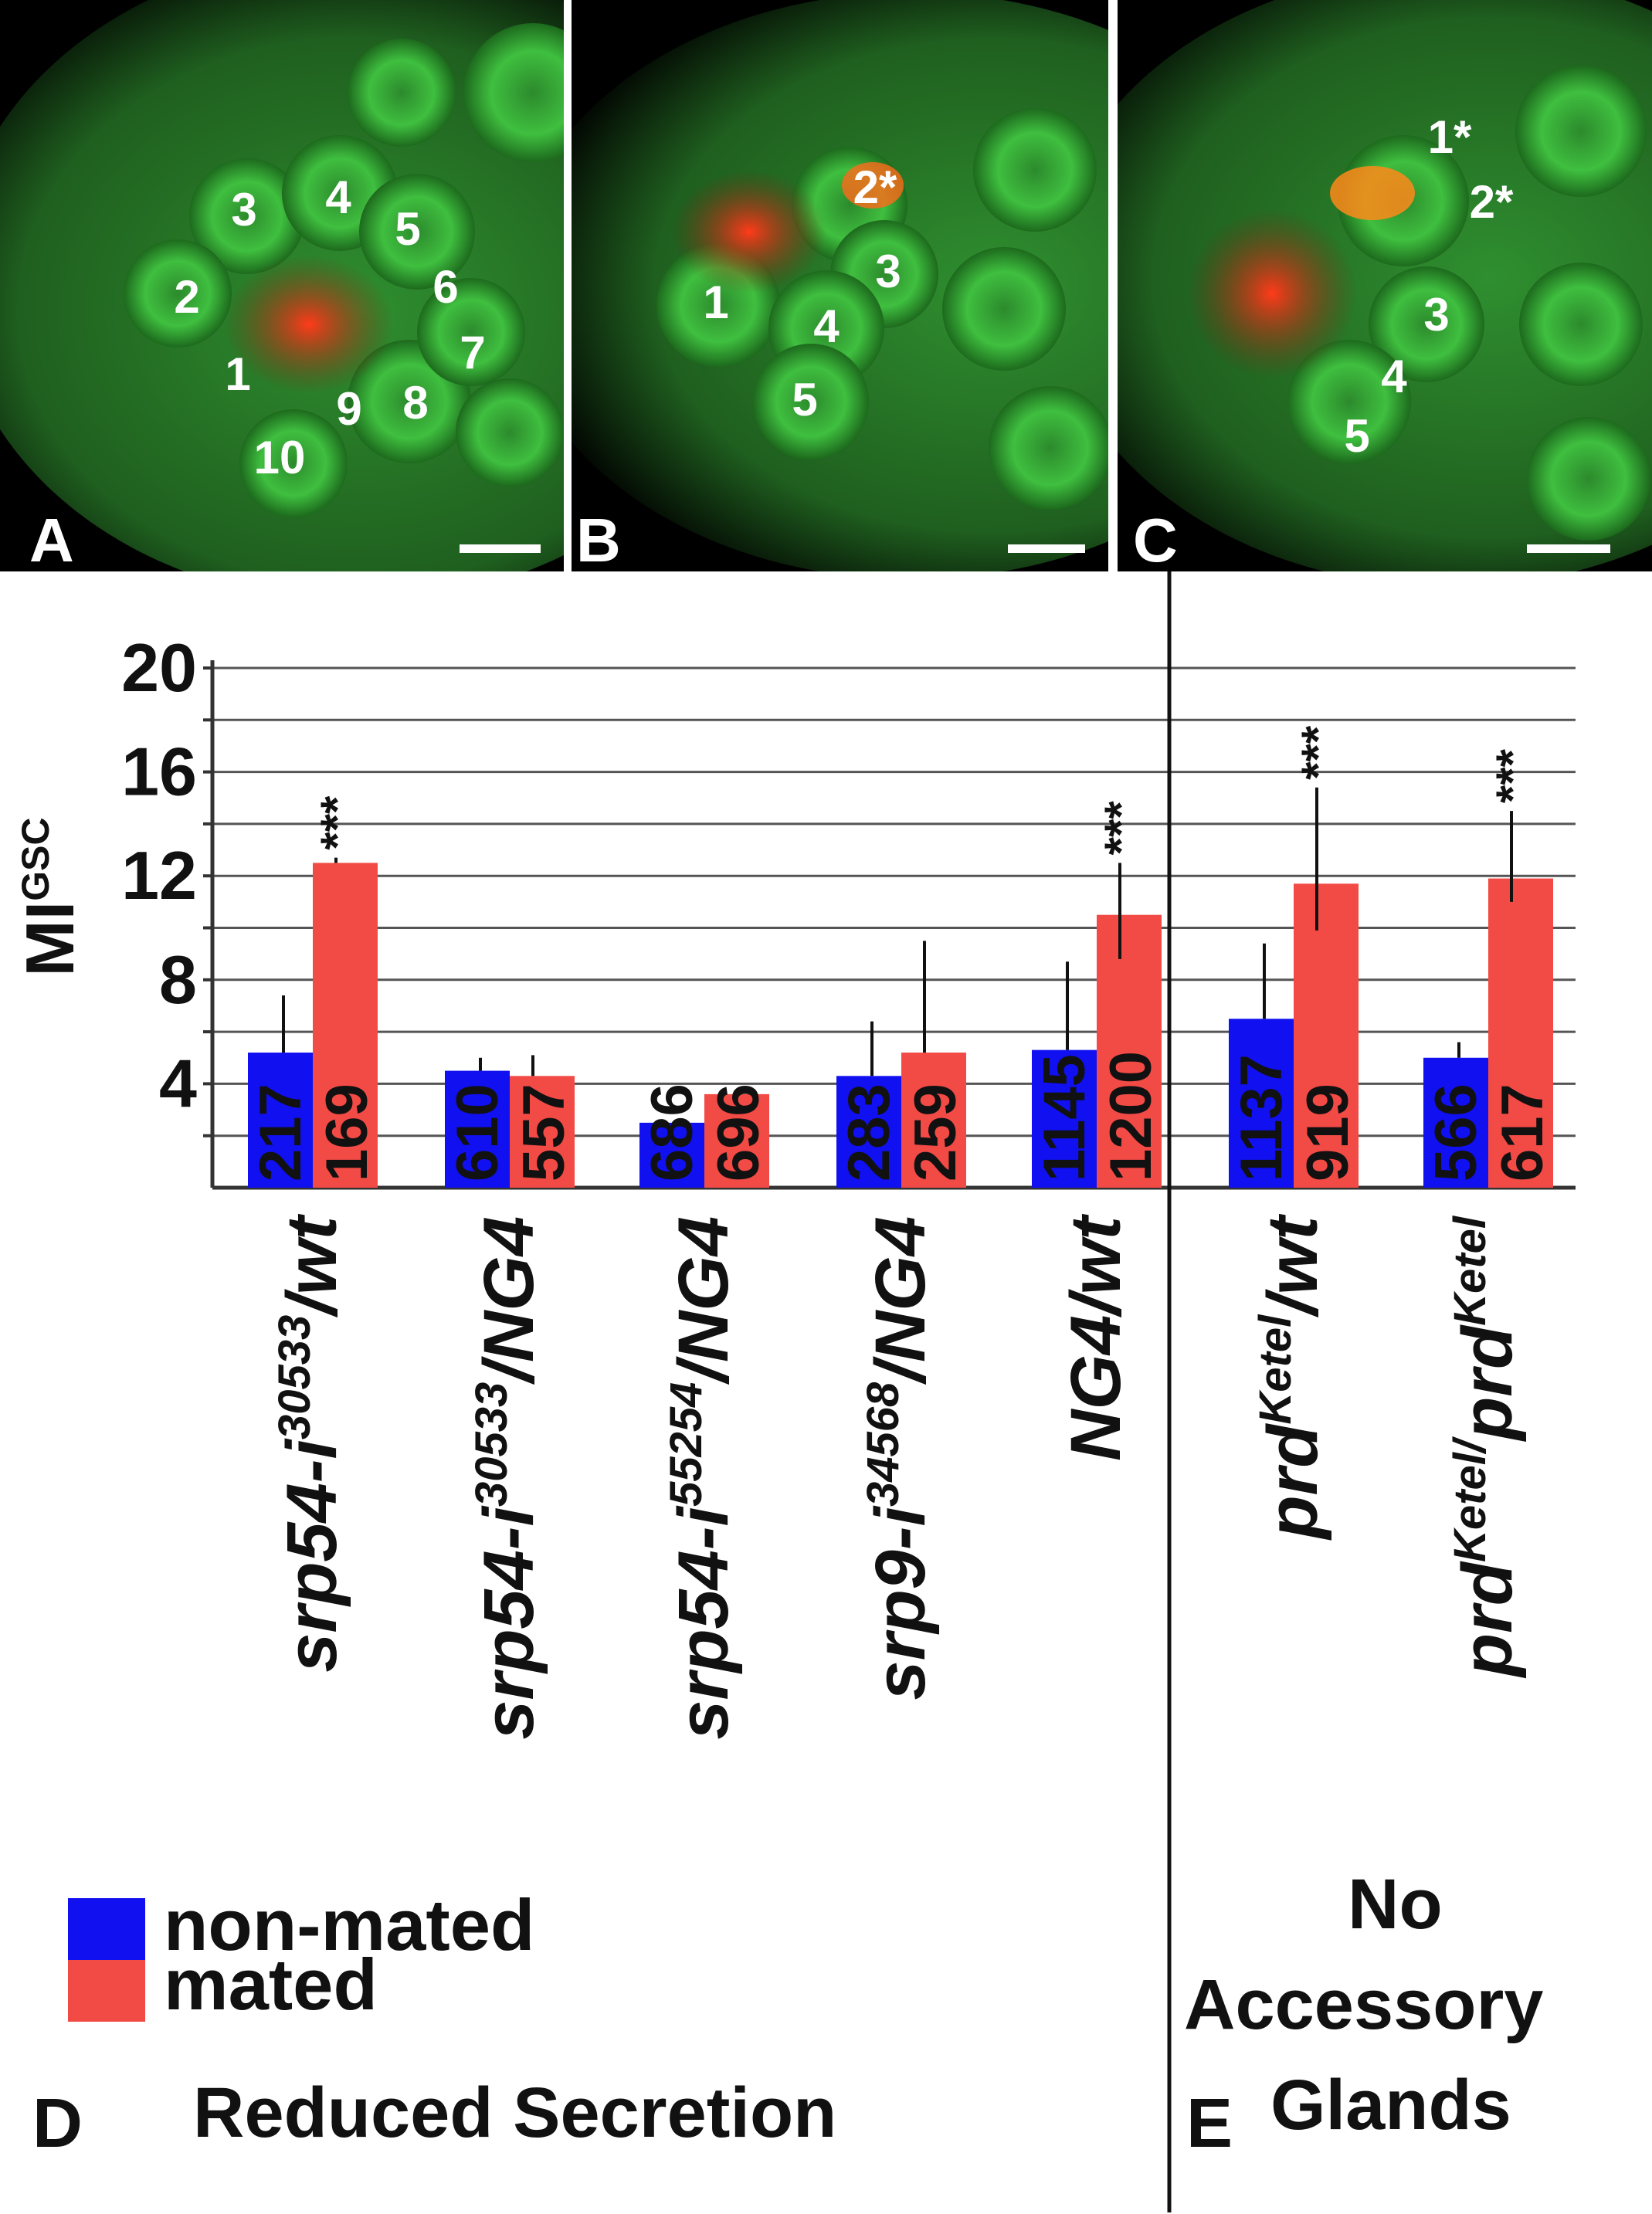 The image size is (1652, 2214). Describe the element at coordinates (178, 1083) in the screenshot. I see `y-tick-label: 4` at that location.